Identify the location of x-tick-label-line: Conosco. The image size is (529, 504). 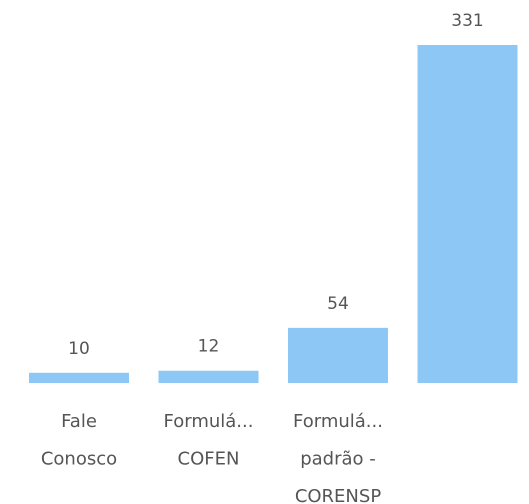
(79, 459).